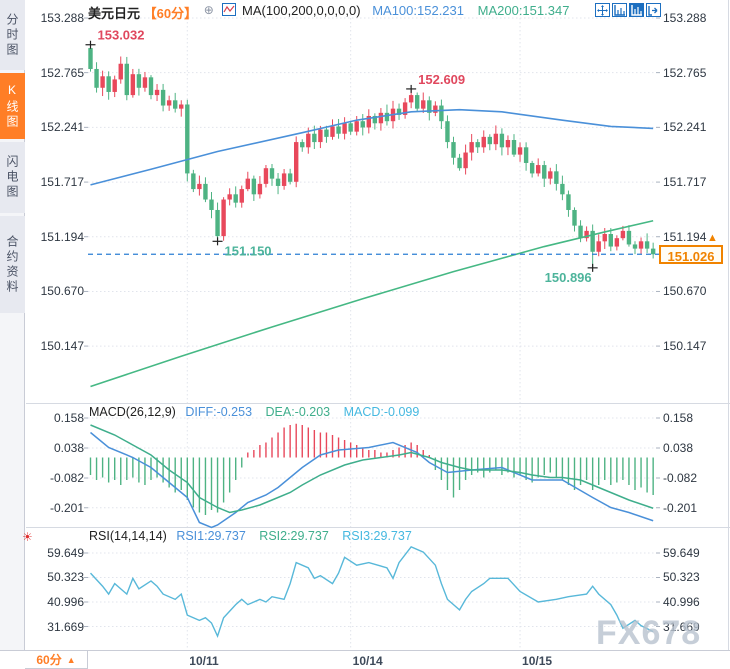  Describe the element at coordinates (12, 264) in the screenshot. I see `sidebar-tab-4: 合约资料` at that location.